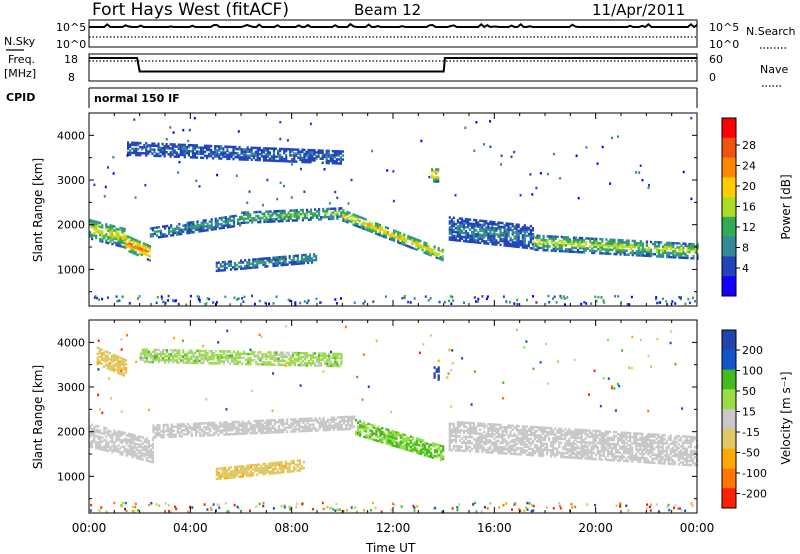 Image resolution: width=800 pixels, height=554 pixels. I want to click on power-cbar-tick: 8, so click(745, 248).